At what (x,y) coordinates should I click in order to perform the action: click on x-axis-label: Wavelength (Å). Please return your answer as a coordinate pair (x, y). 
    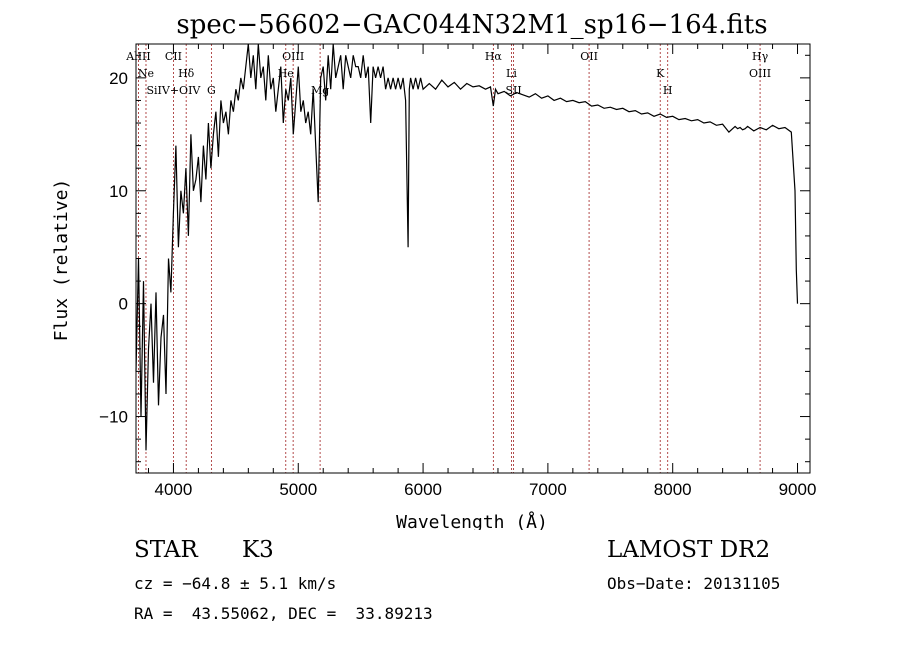
    Looking at the image, I should click on (472, 520).